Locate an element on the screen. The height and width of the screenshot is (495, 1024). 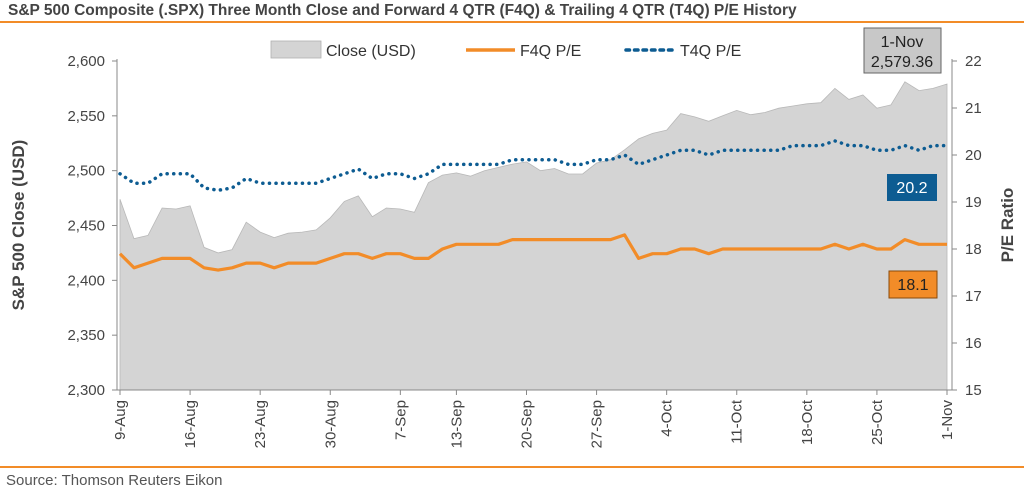
t4q-callout-value: 20.2 is located at coordinates (911, 188).